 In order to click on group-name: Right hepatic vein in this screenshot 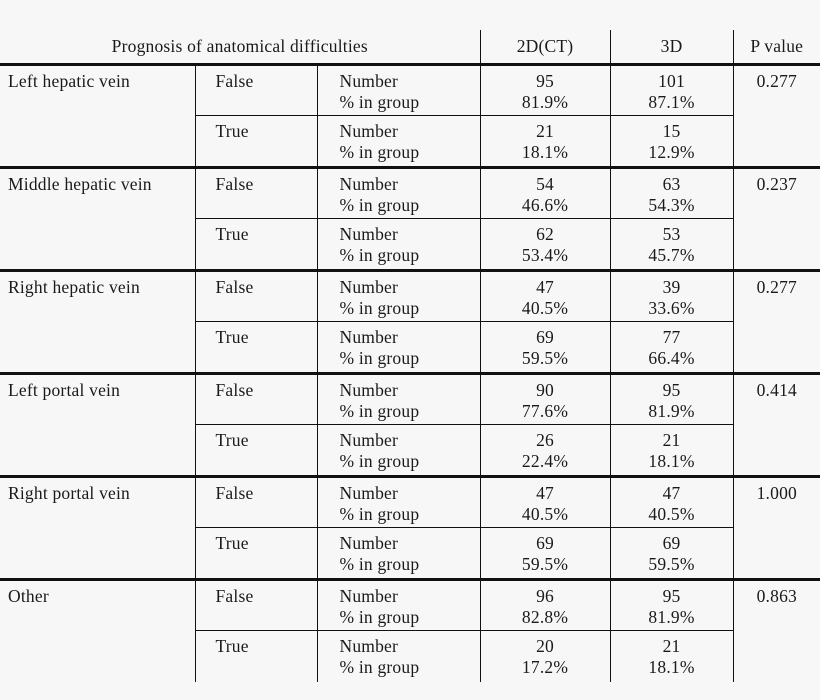, I will do `click(97, 320)`.